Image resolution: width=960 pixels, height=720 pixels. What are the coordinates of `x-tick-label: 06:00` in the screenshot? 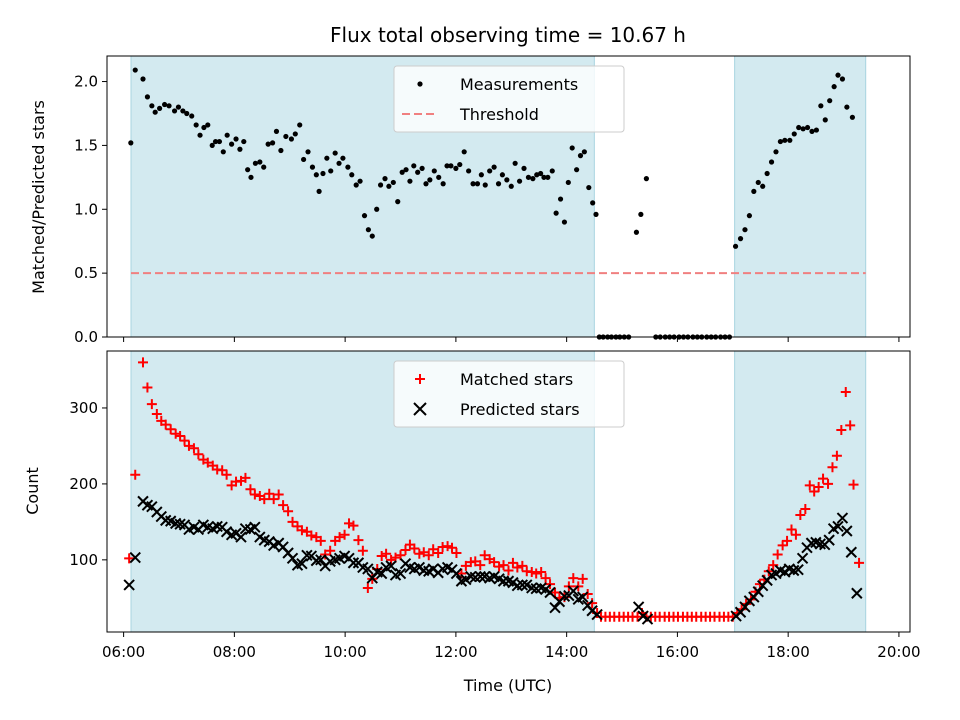 It's located at (123, 652).